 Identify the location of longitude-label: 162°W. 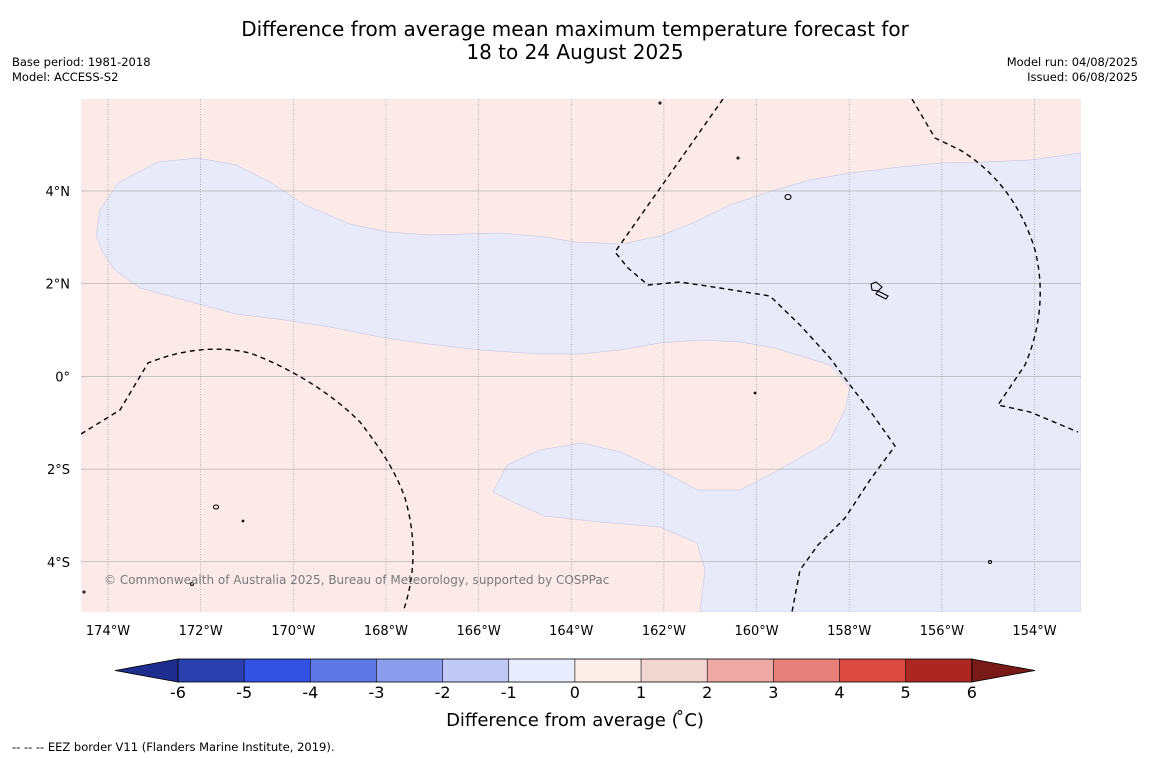
(664, 631).